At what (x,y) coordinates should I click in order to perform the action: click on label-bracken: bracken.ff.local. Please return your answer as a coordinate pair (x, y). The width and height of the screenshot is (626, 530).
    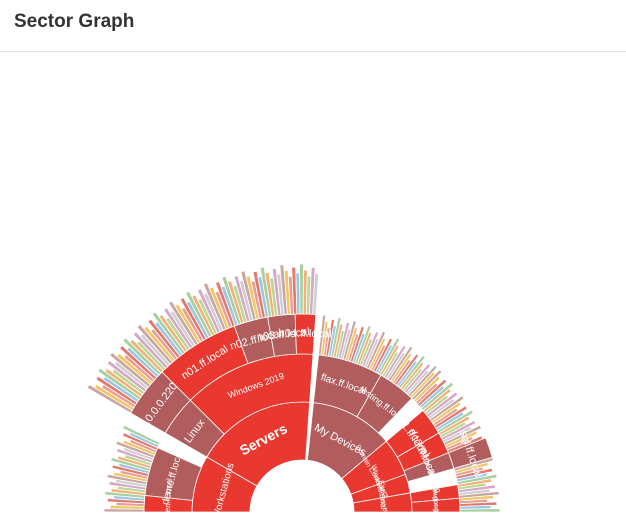
    Looking at the image, I should click on (168, 504).